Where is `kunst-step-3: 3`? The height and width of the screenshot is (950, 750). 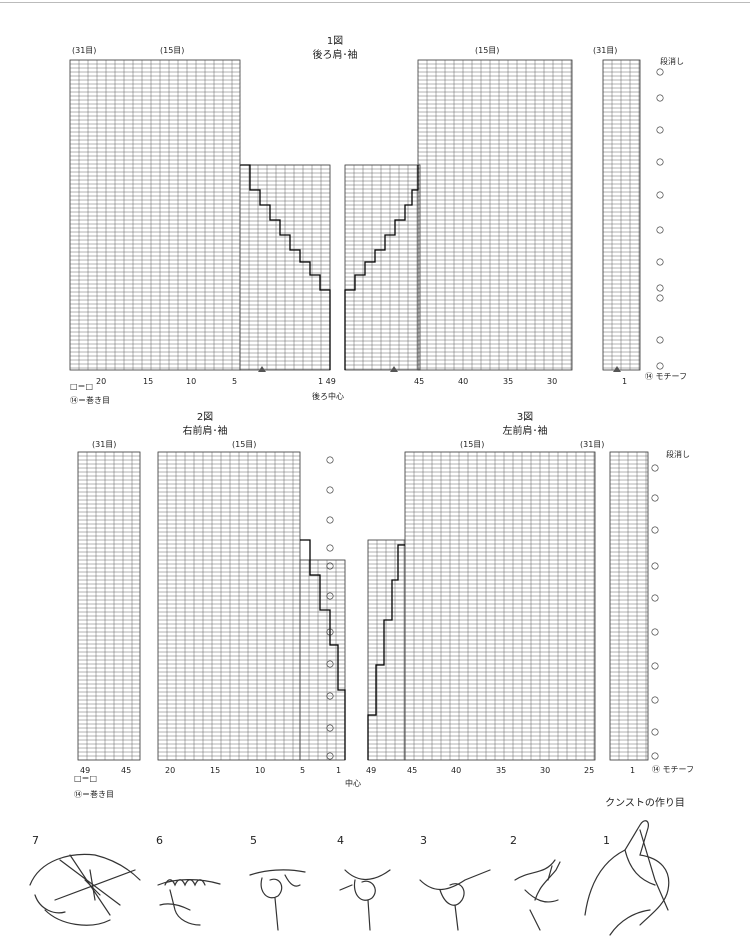
kunst-step-3: 3 is located at coordinates (423, 840).